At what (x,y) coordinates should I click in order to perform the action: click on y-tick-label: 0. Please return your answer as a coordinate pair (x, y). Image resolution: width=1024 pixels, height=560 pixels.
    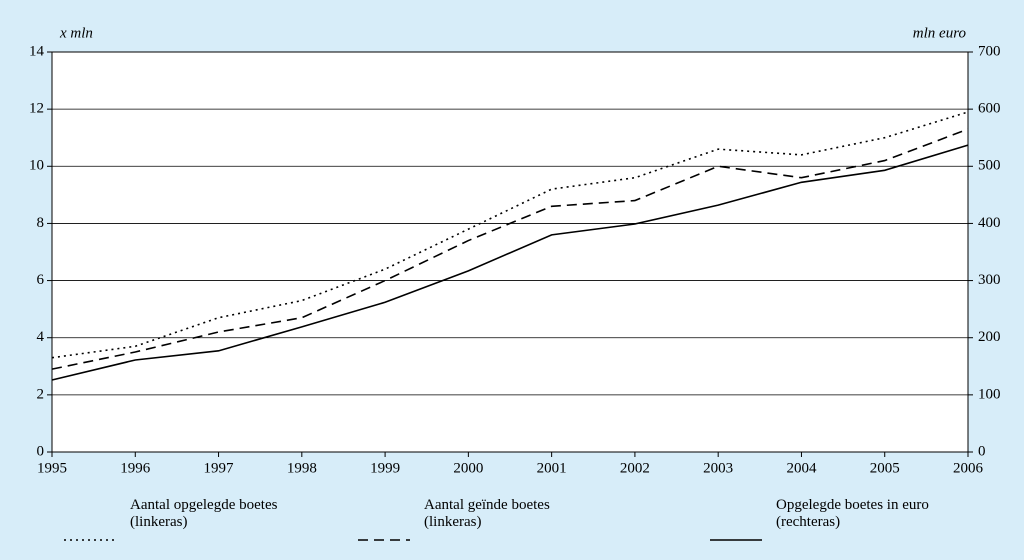
    Looking at the image, I should click on (41, 451).